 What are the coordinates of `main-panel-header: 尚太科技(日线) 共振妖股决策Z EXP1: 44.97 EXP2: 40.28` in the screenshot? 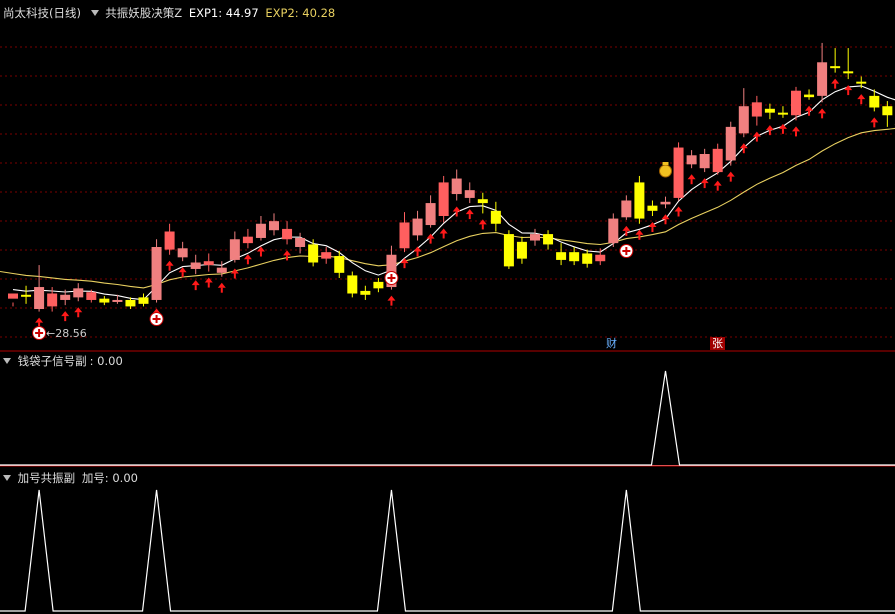 It's located at (170, 13).